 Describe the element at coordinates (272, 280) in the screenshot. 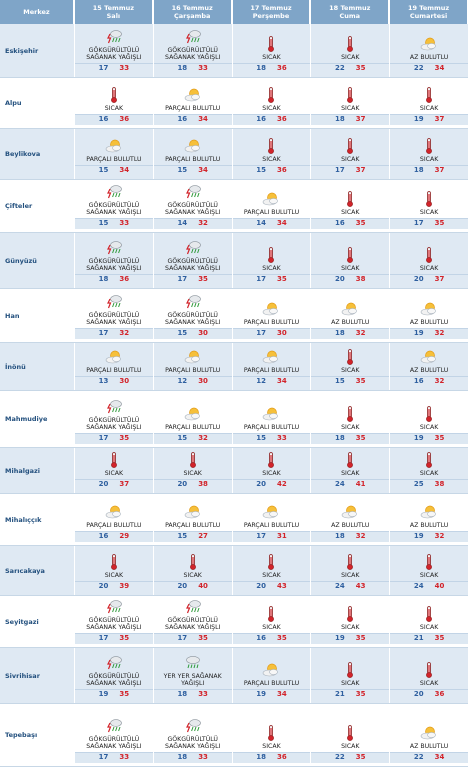

I see `temperature-range: 17 35` at that location.